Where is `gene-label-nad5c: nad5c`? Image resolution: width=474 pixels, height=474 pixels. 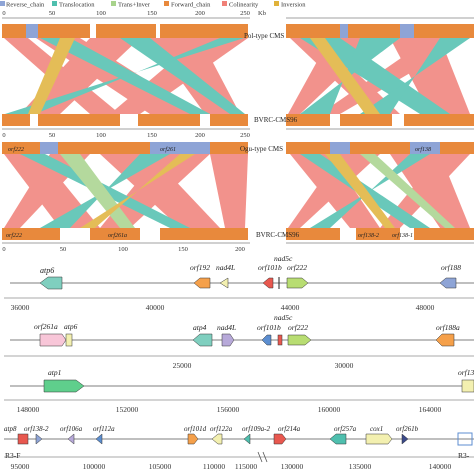
gene-label-nad5c: nad5c is located at coordinates (283, 258).